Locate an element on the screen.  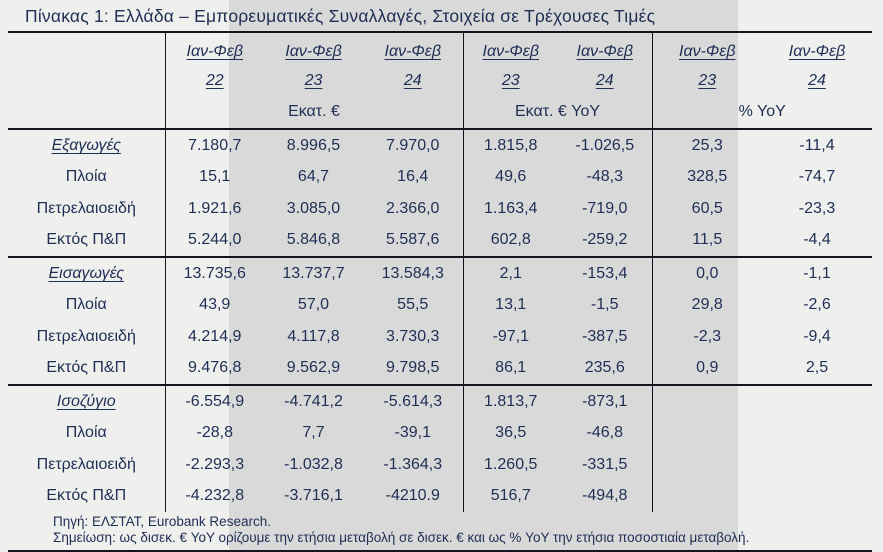
row-label: Εκτός Π&Π is located at coordinates (87, 496).